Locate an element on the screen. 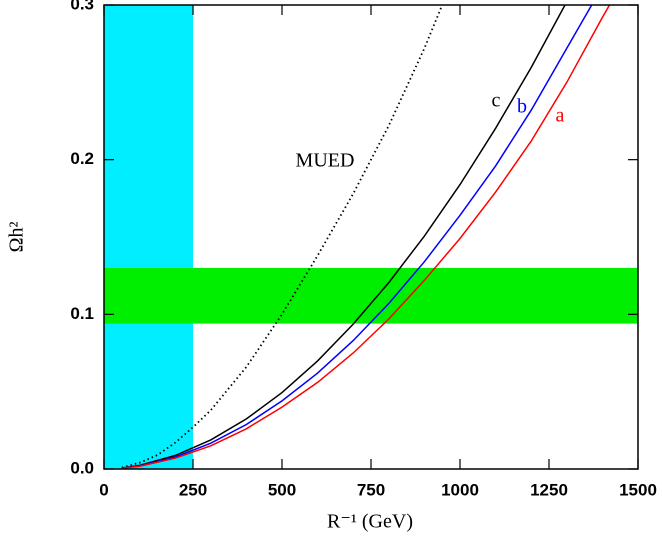 The height and width of the screenshot is (545, 662). y-tick-label: 0.3 is located at coordinates (82, 6).